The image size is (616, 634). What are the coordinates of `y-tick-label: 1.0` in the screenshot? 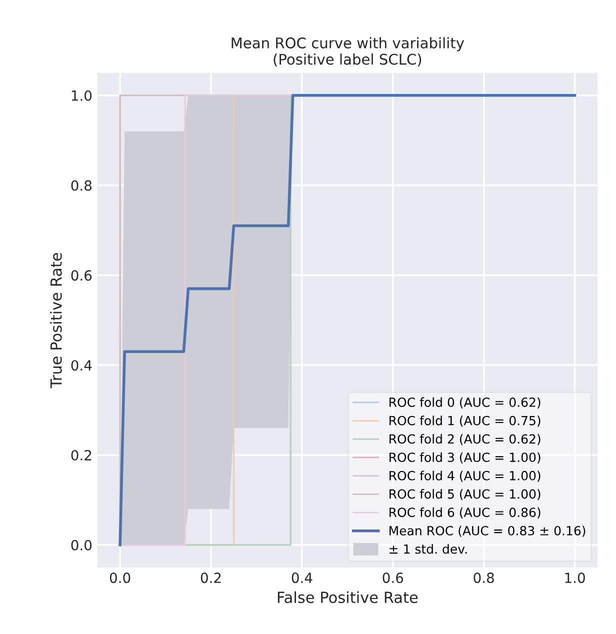 It's located at (82, 95).